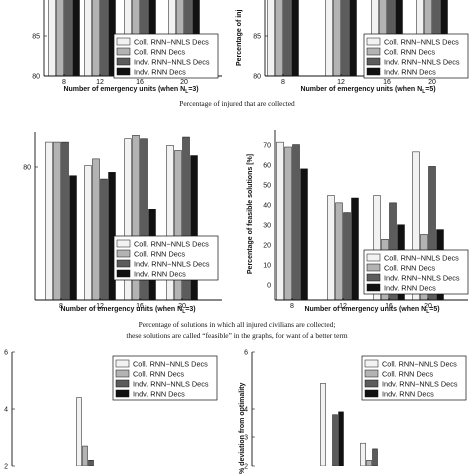 This screenshot has width=474, height=474. What do you see at coordinates (267, 266) in the screenshot?
I see `y-tick-label: 10` at bounding box center [267, 266].